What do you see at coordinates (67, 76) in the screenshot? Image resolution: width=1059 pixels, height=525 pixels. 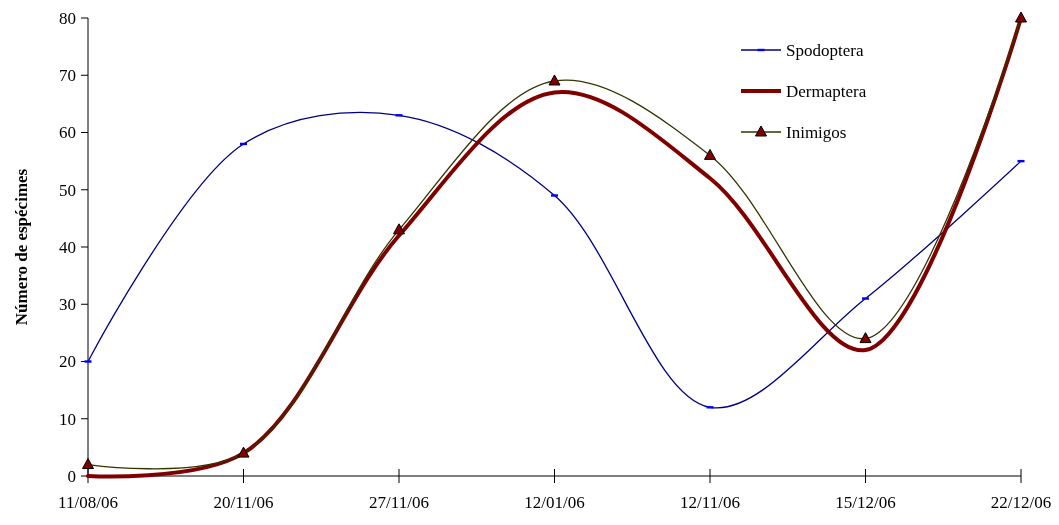 I see `y-tick-label: 70` at bounding box center [67, 76].